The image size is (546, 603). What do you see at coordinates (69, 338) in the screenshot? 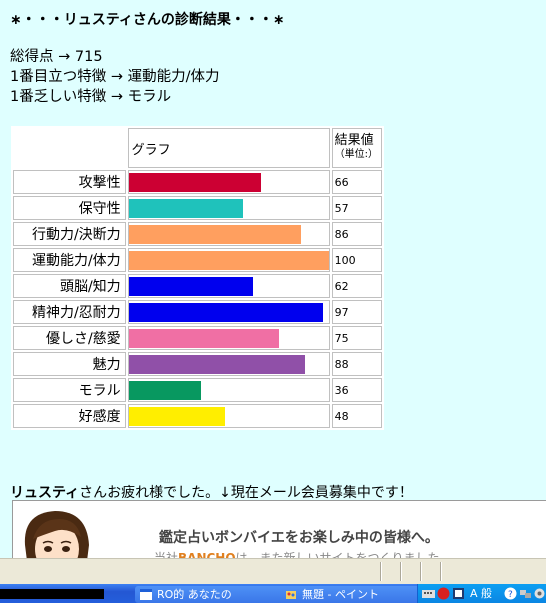
I see `trait-label: 優しさ/慈愛` at bounding box center [69, 338].